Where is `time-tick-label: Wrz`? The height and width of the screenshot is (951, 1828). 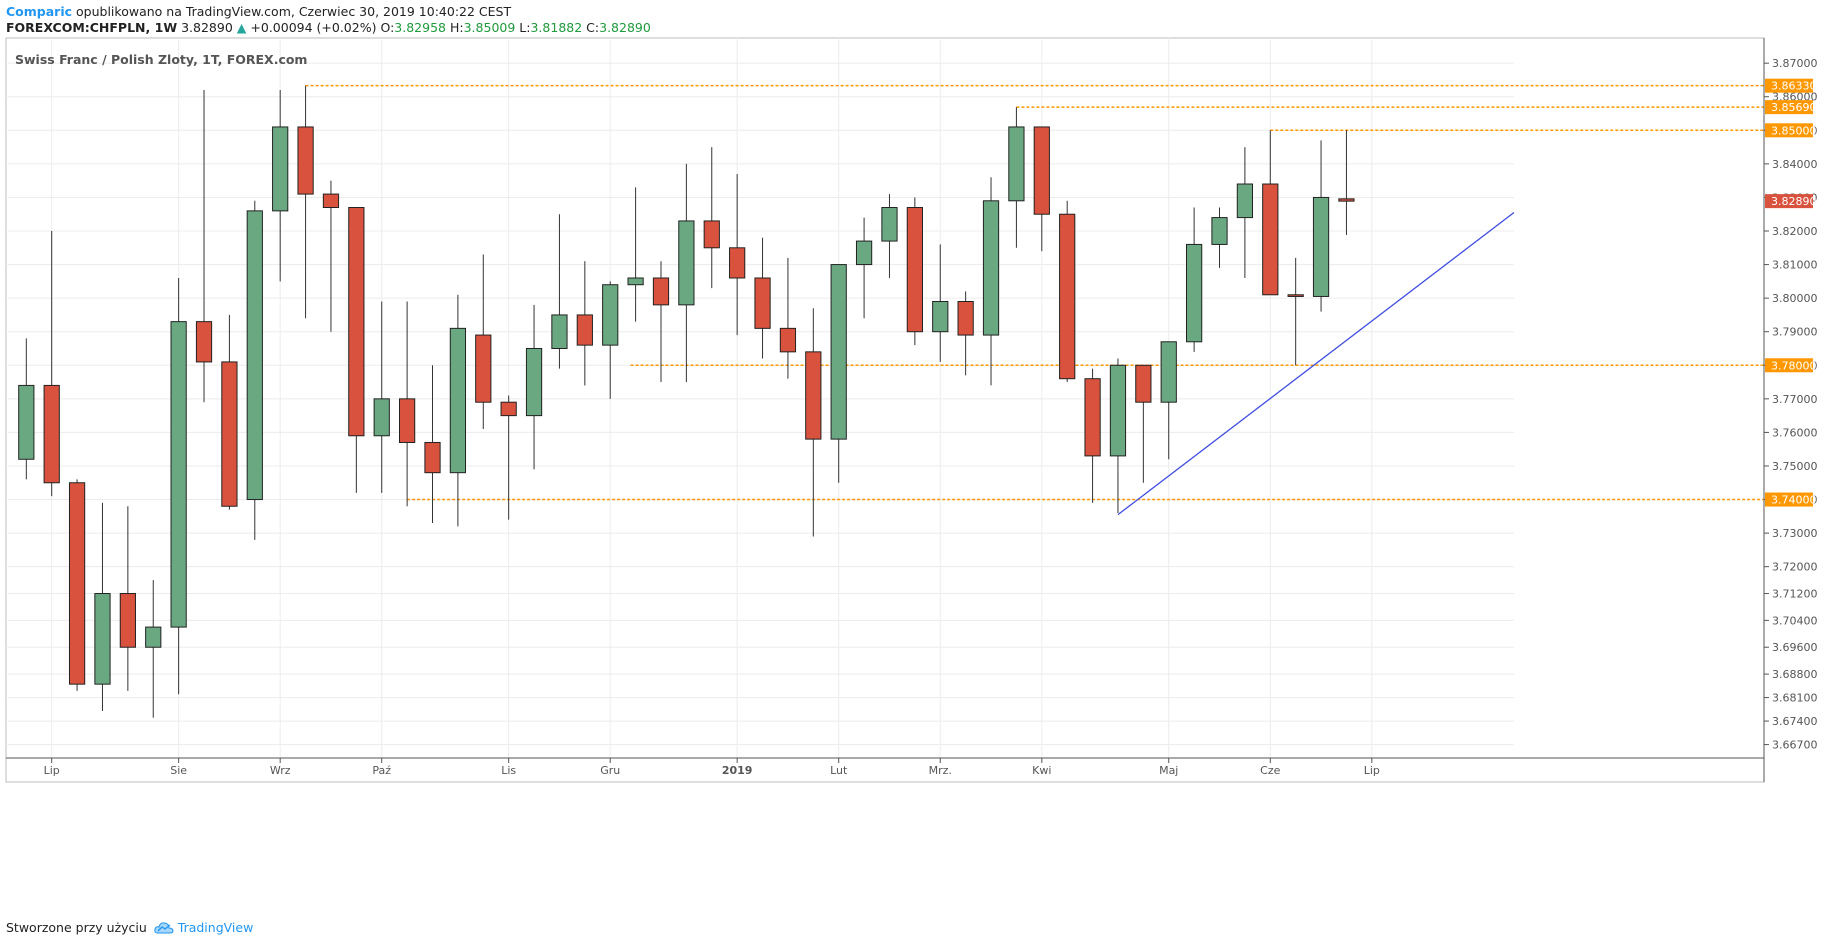 time-tick-label: Wrz is located at coordinates (280, 770).